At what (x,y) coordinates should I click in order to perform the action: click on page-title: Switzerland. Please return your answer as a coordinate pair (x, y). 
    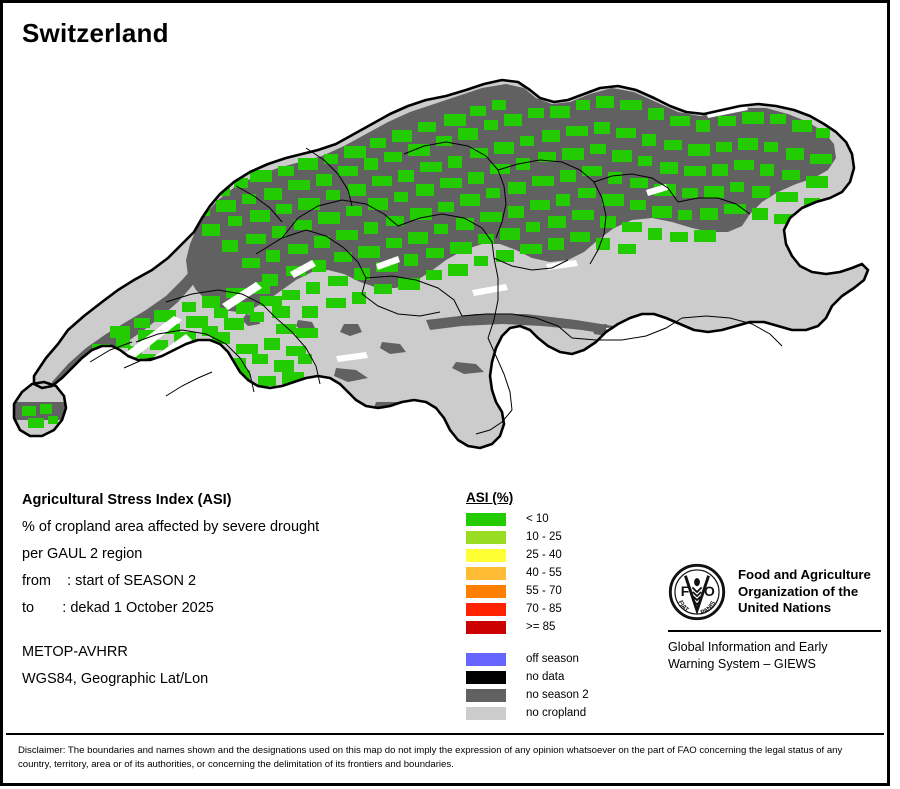
    Looking at the image, I should click on (95, 33).